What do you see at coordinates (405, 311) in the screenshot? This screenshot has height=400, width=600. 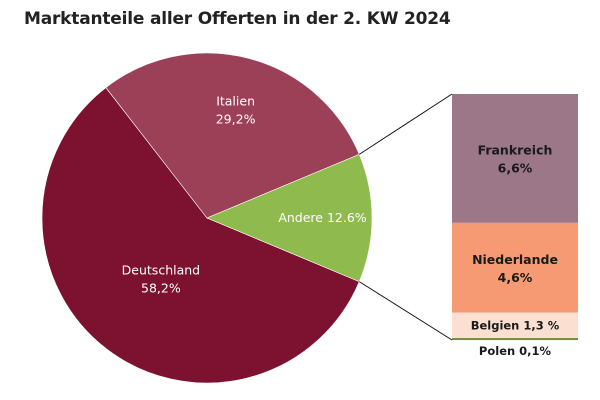 I see `connector-line-bottom` at bounding box center [405, 311].